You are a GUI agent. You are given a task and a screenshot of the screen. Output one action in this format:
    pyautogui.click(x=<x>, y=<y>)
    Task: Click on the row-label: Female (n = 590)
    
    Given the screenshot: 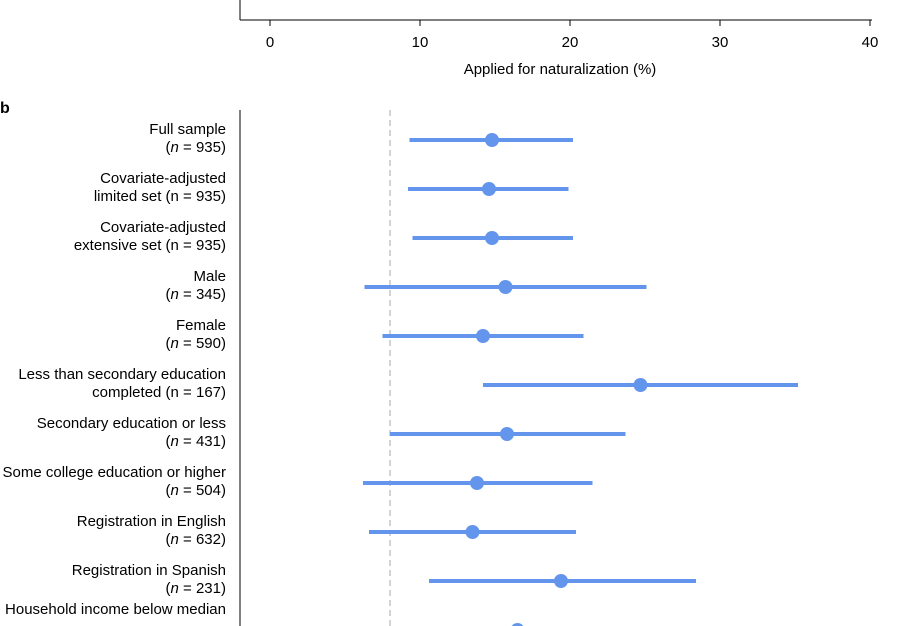 What is the action you would take?
    pyautogui.click(x=196, y=334)
    